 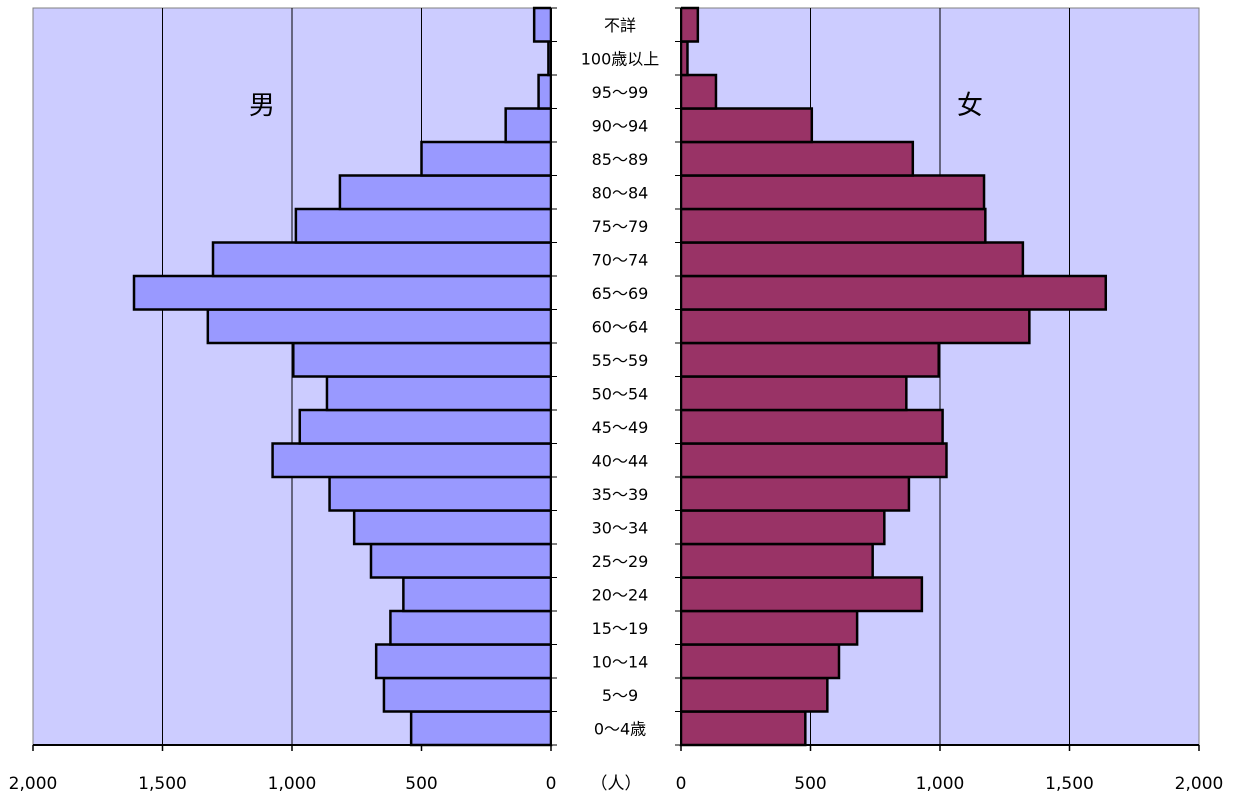 What do you see at coordinates (620, 460) in the screenshot?
I see `age-label: 40〜44` at bounding box center [620, 460].